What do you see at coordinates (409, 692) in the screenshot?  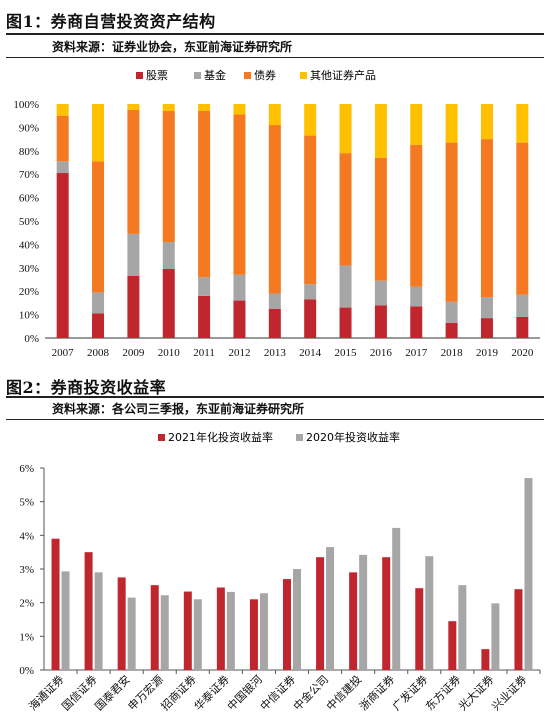 I see `x-tick-label: 广发证券` at bounding box center [409, 692].